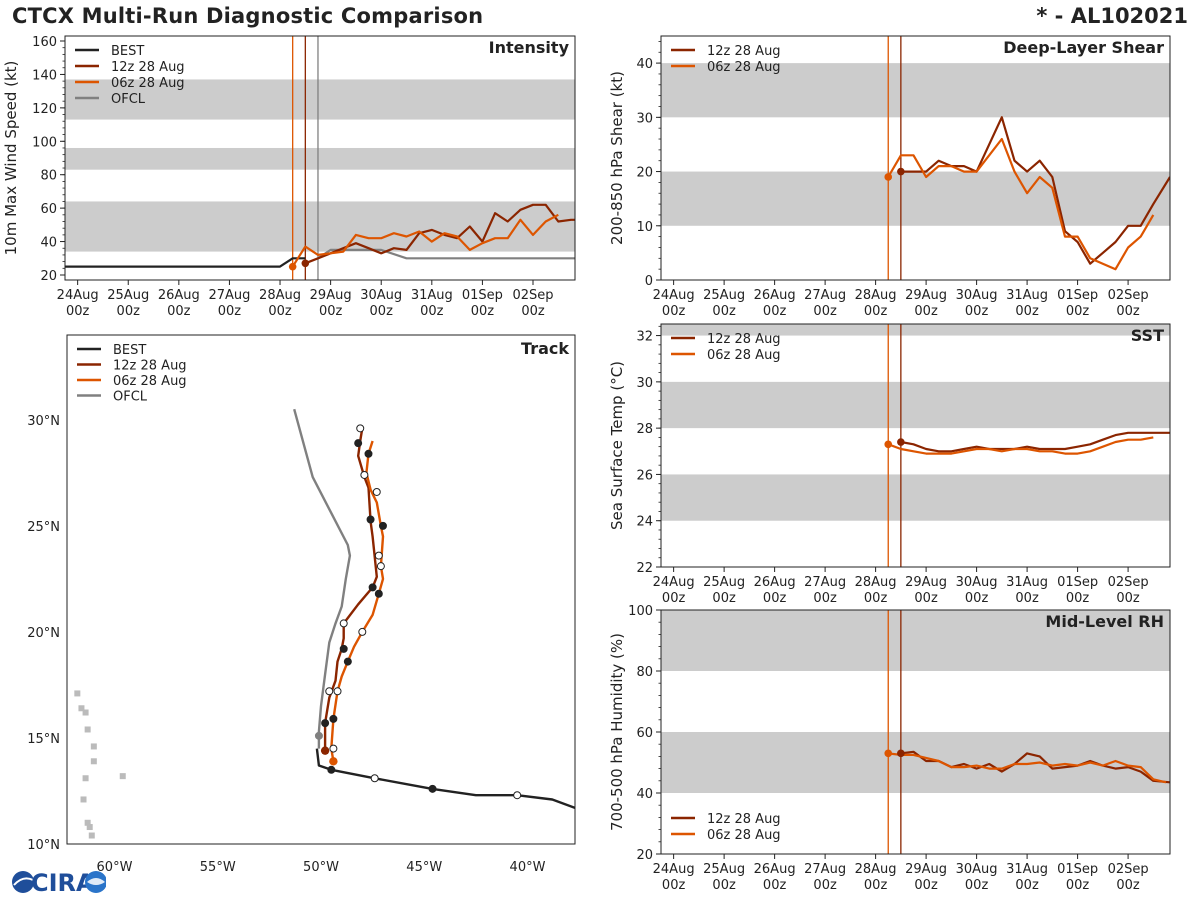  I want to click on sst-ytick-label: 32, so click(644, 337).